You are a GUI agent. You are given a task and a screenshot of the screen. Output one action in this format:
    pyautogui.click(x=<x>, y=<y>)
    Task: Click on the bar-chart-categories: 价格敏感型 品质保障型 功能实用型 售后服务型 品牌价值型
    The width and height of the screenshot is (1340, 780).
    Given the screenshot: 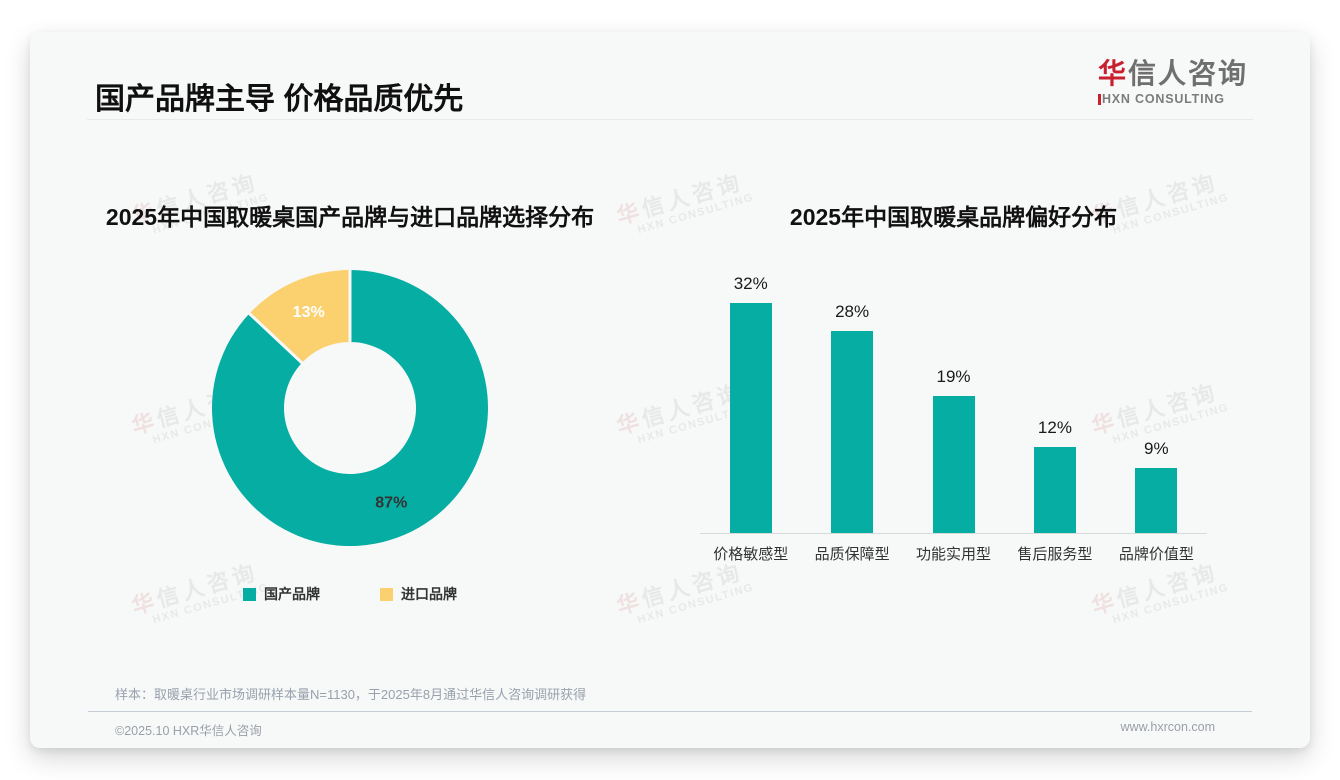 What is the action you would take?
    pyautogui.click(x=953, y=555)
    